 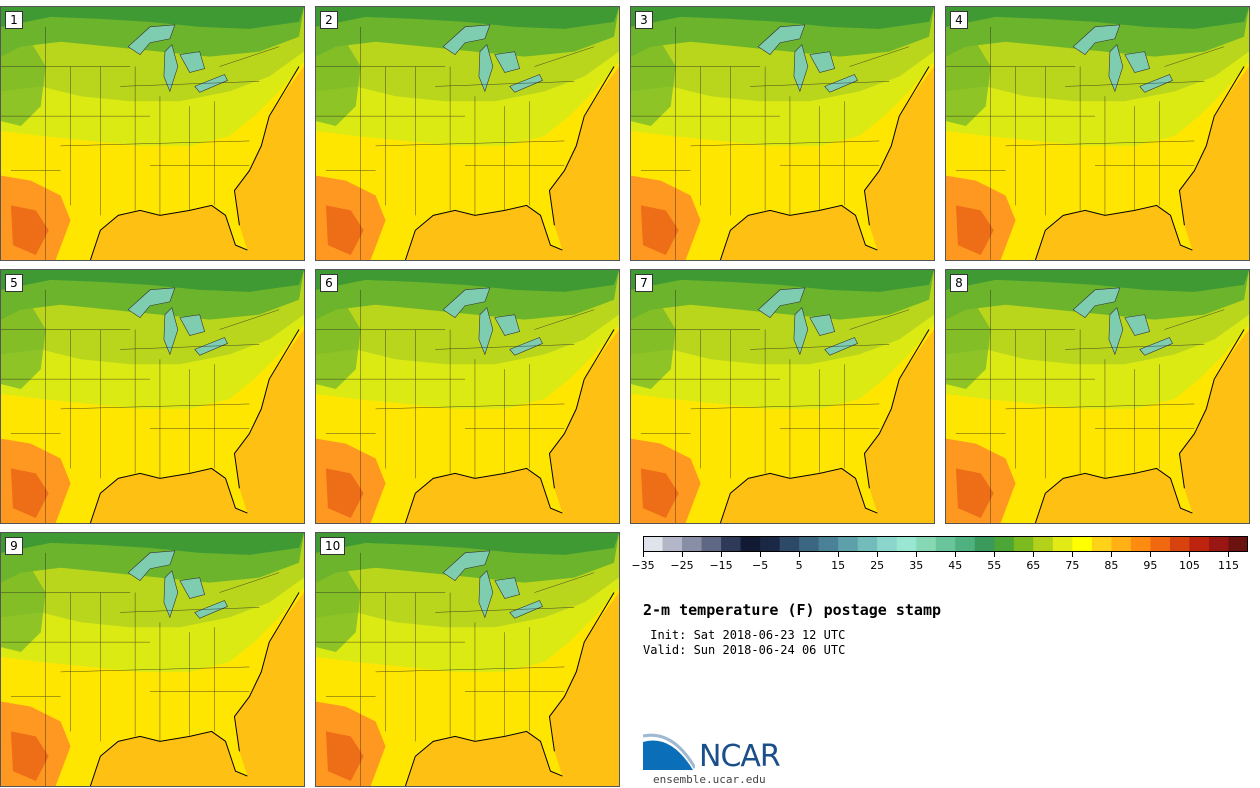 I want to click on colorbar-tick-label: 75, so click(x=1072, y=565).